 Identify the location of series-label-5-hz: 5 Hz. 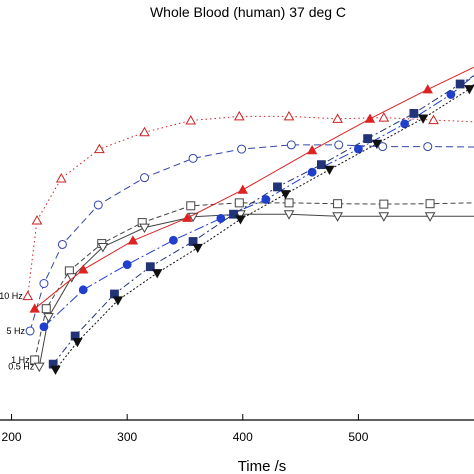
(16, 331).